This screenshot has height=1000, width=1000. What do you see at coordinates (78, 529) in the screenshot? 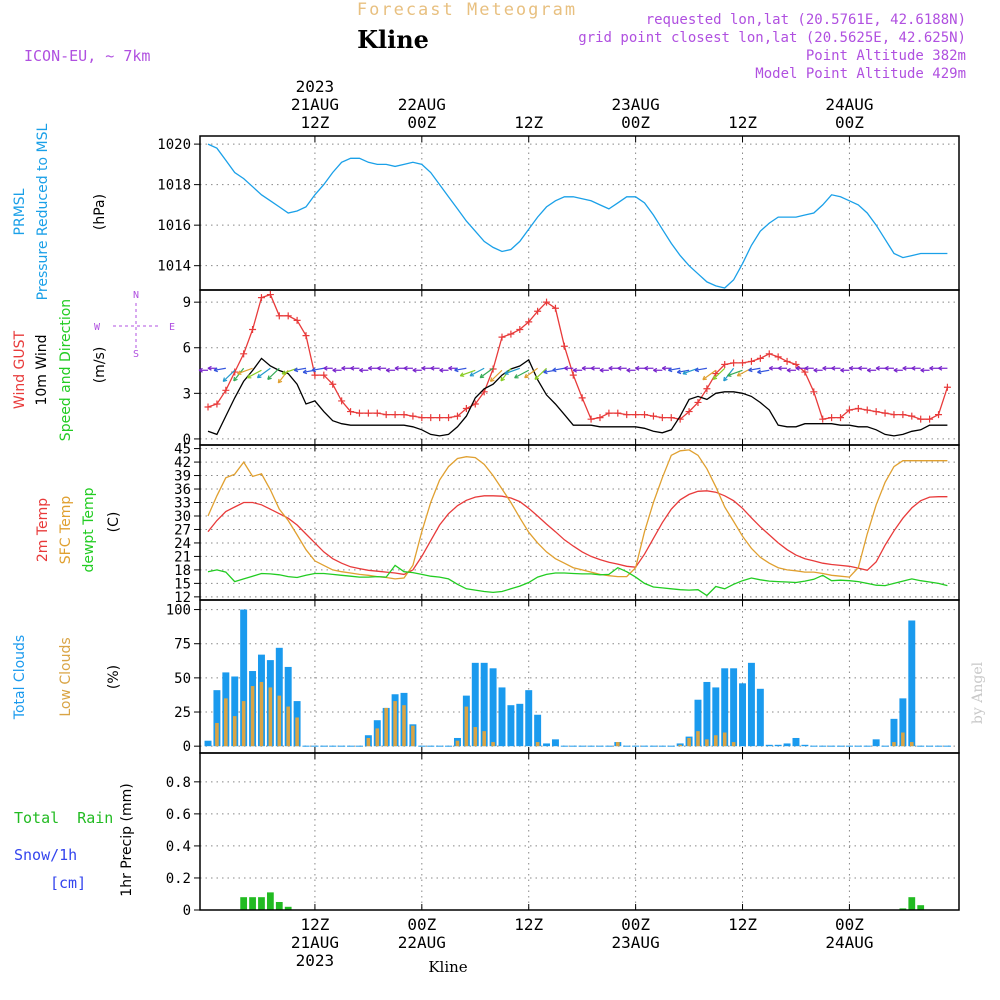
I see `temp-labels: 2m Temp SFC Temp dewpt Temp (C)` at bounding box center [78, 529].